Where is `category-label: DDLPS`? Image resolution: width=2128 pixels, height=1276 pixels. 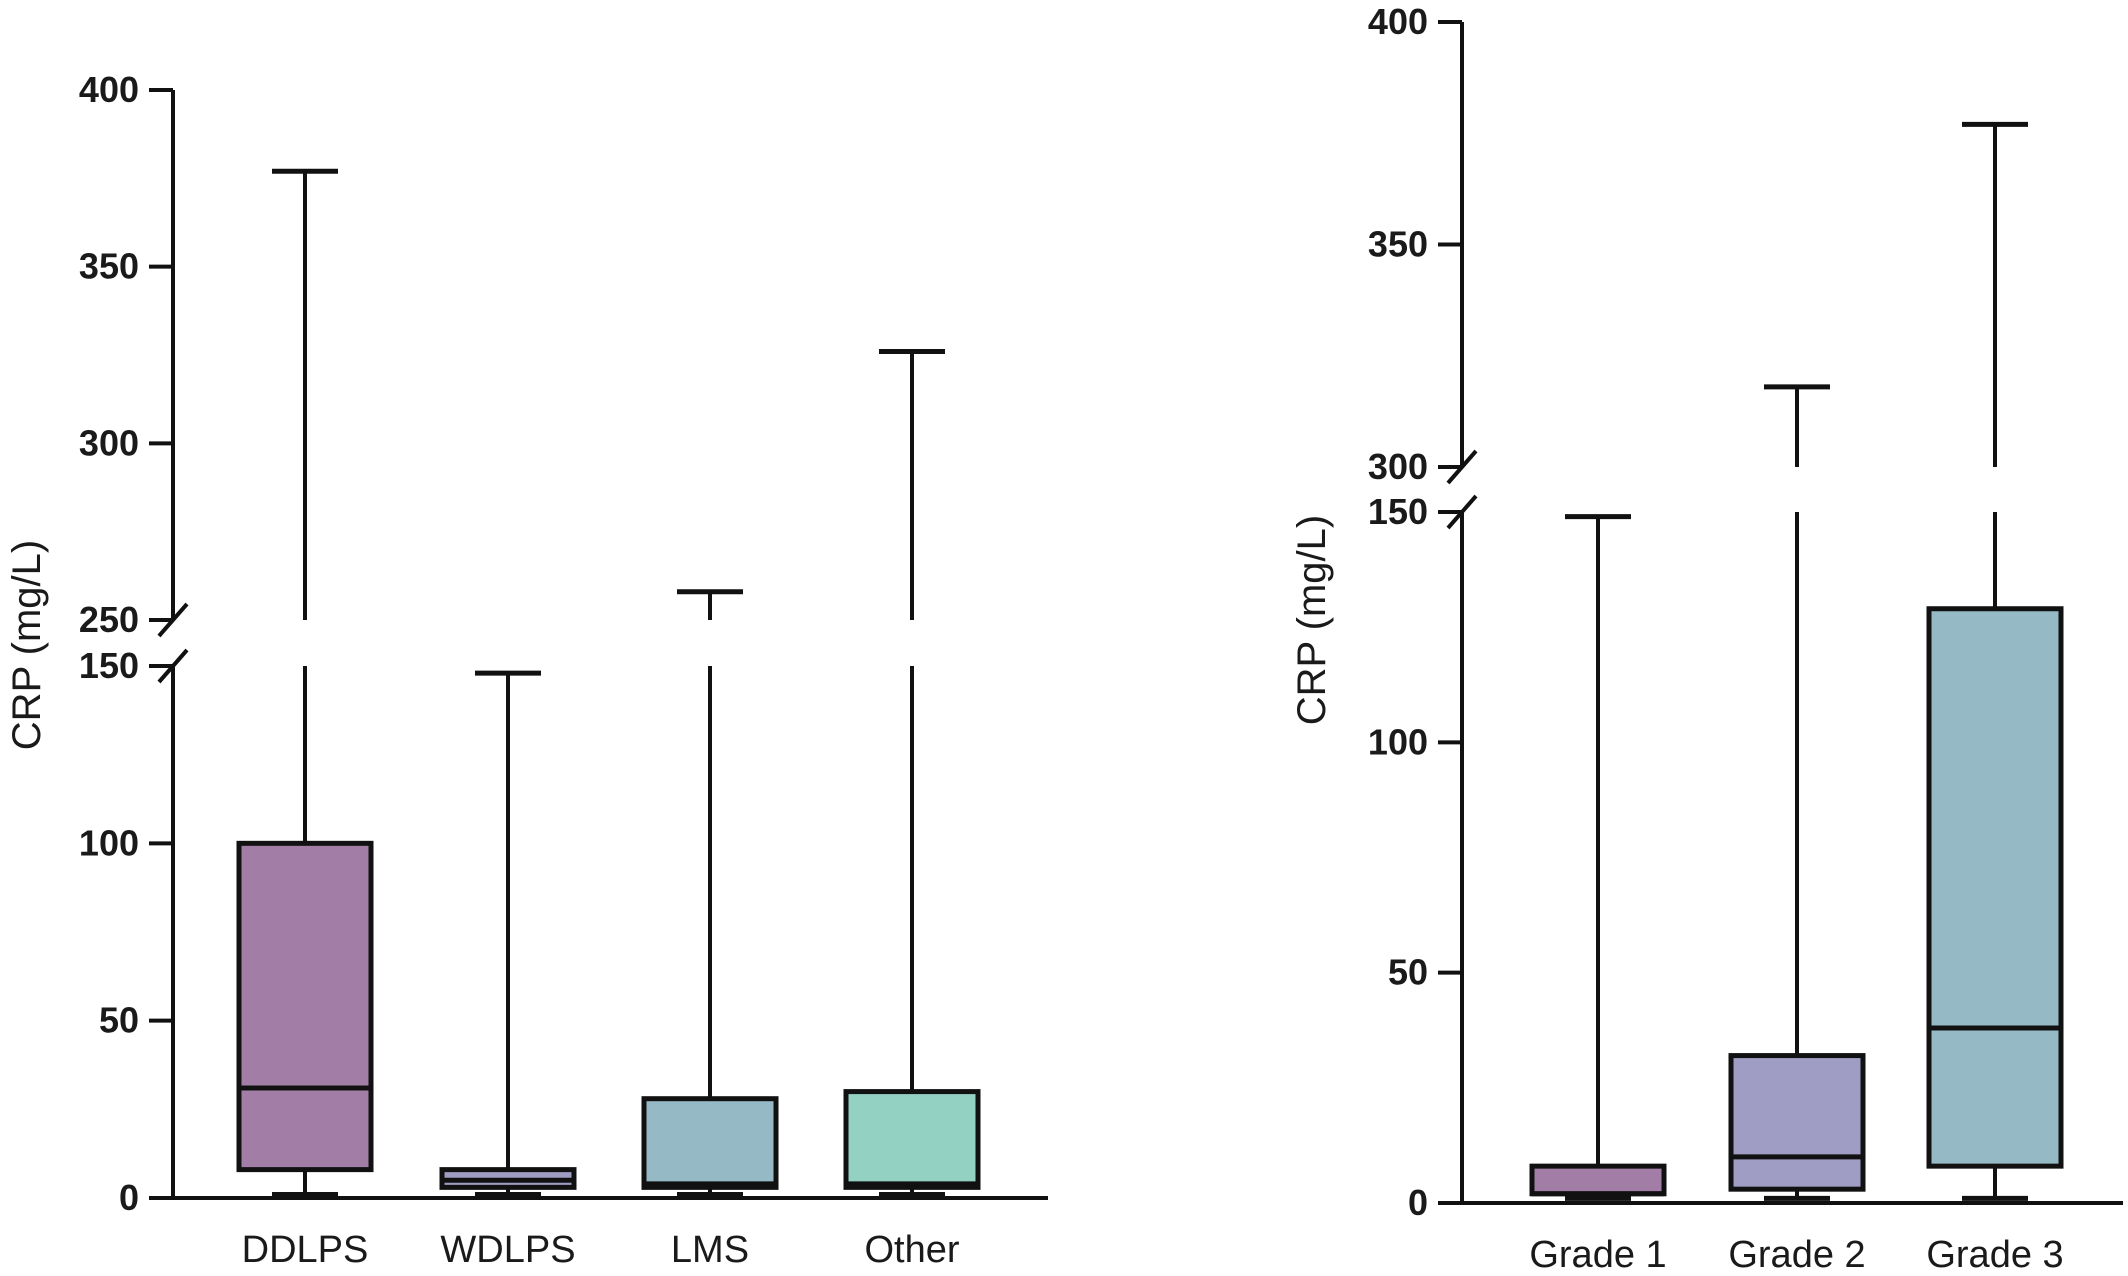
category-label: DDLPS is located at coordinates (305, 1250).